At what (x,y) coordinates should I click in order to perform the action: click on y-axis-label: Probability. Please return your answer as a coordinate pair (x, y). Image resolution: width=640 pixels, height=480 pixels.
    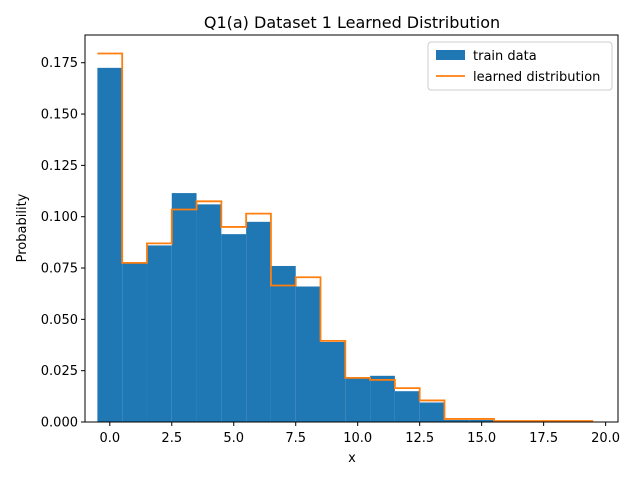
    Looking at the image, I should click on (22, 227).